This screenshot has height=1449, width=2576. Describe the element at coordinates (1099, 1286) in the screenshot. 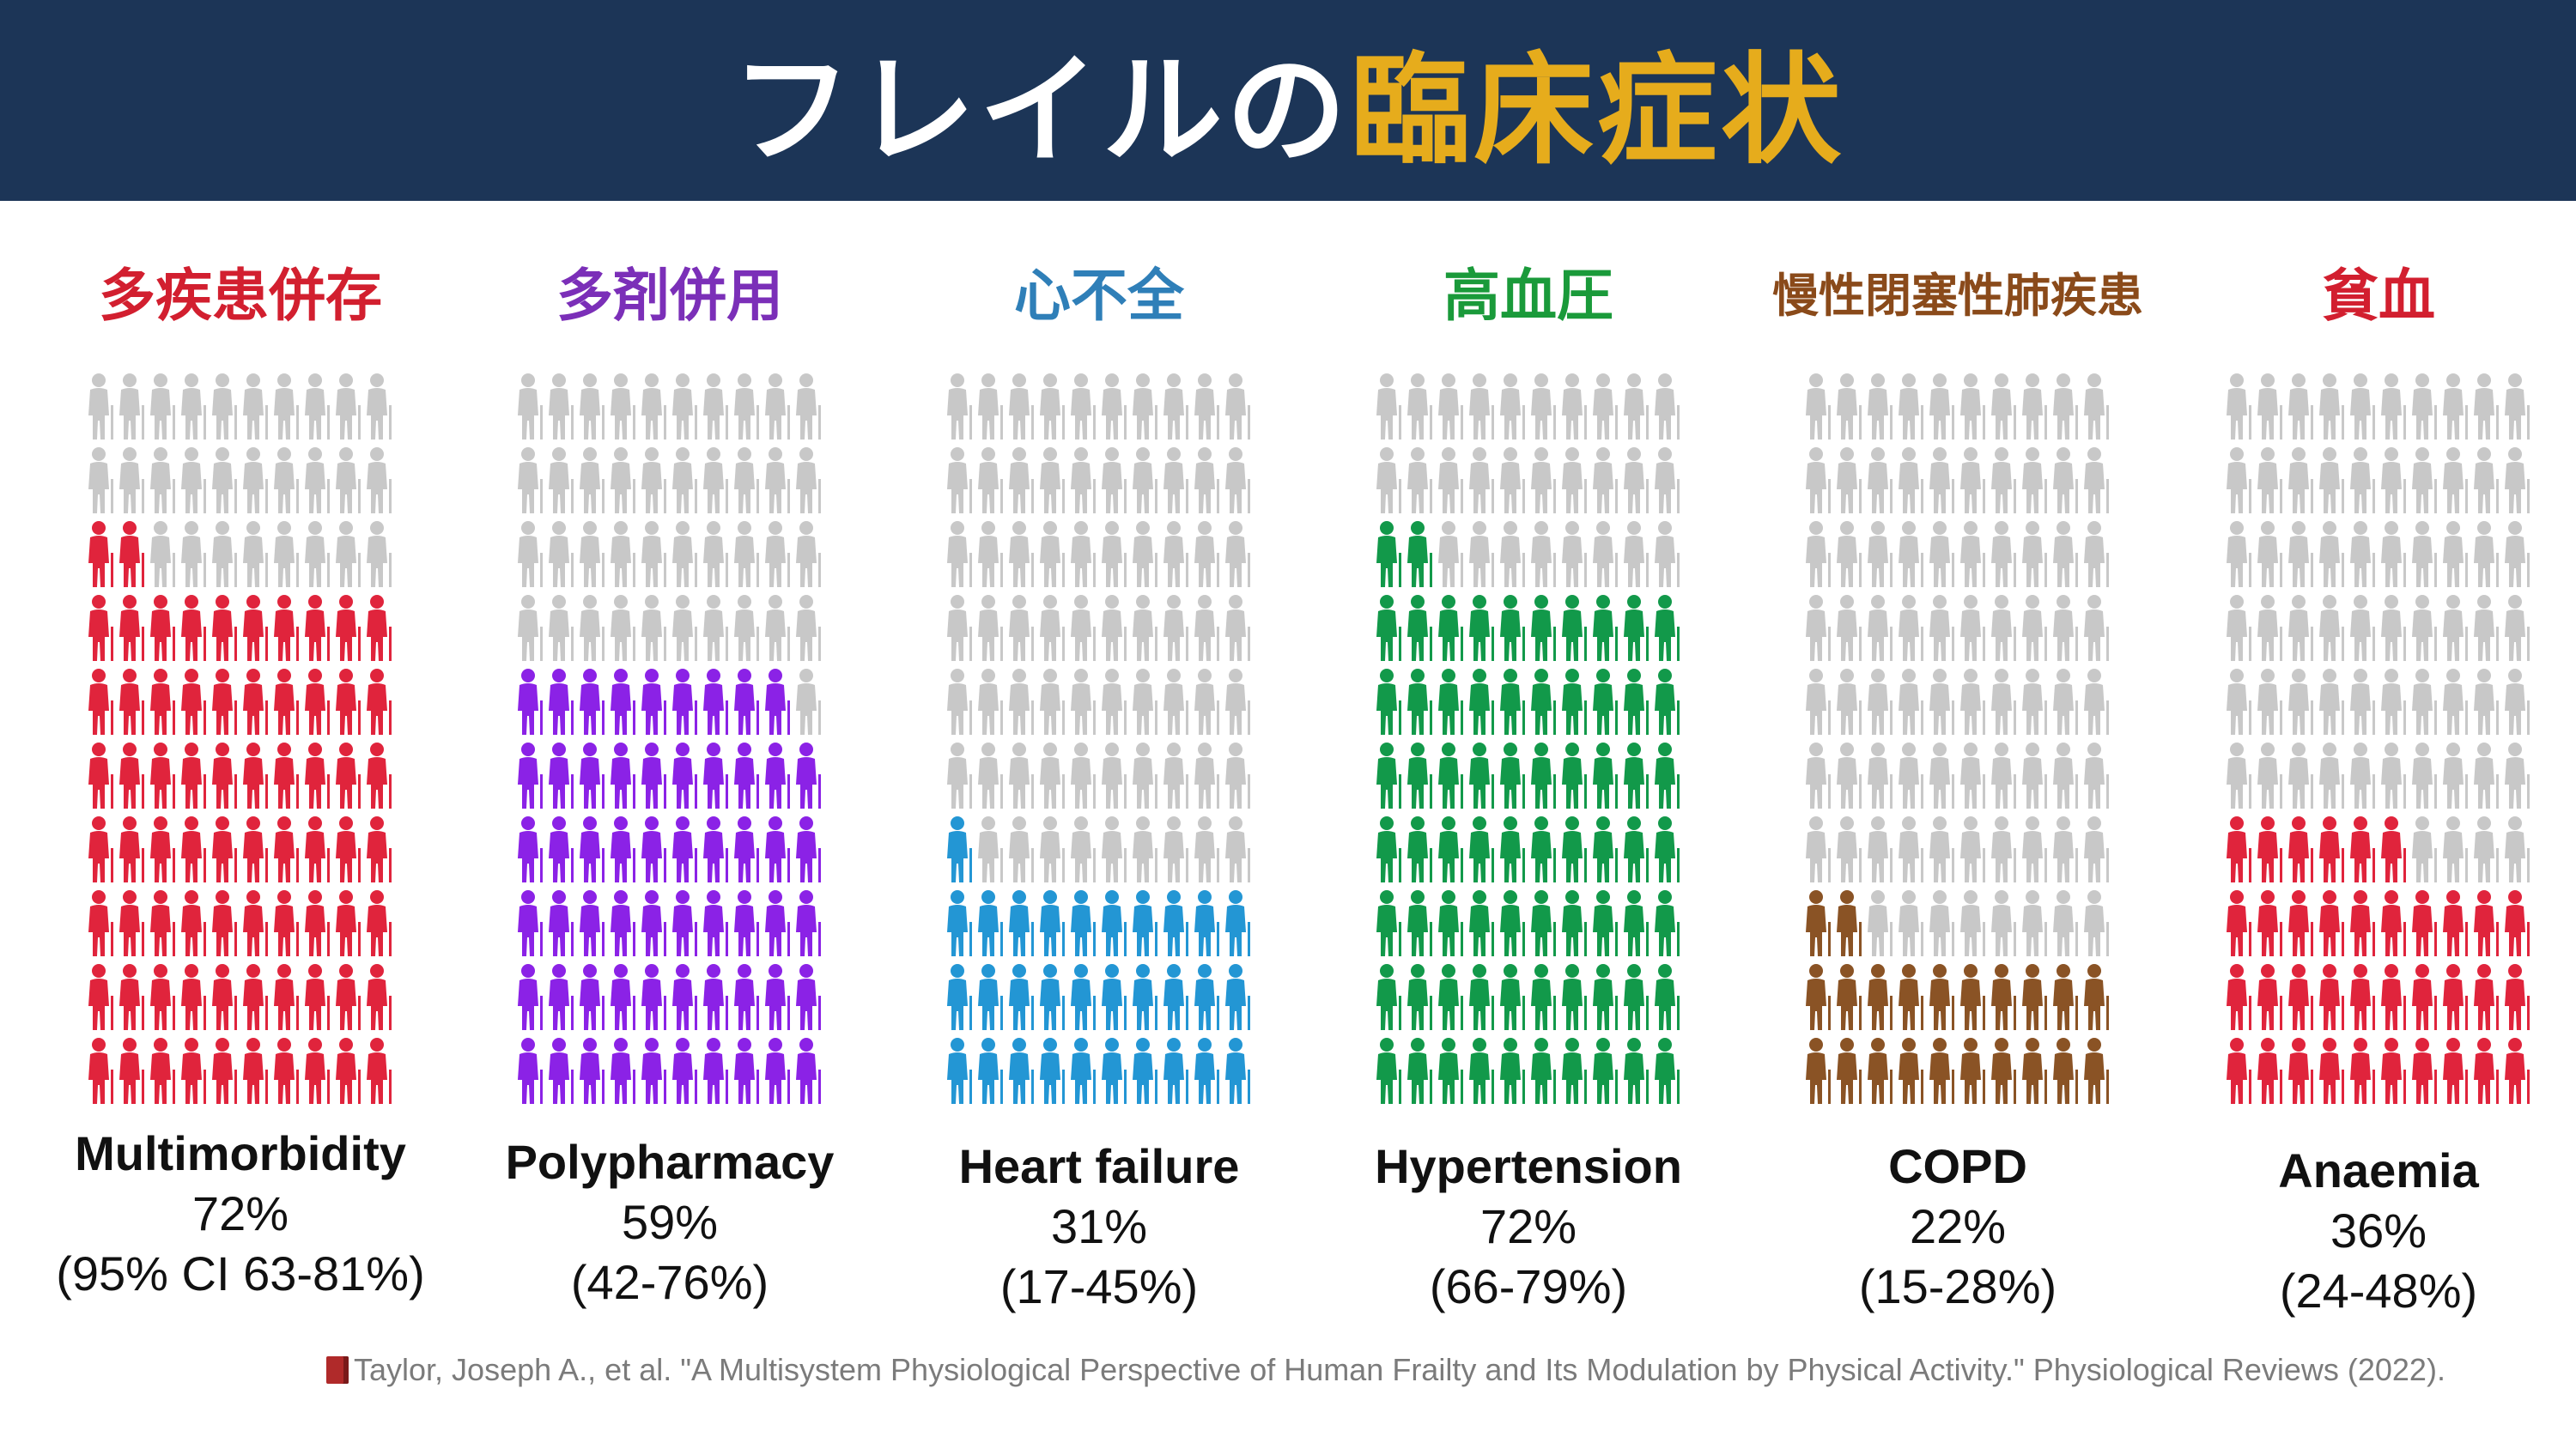

I see `panel-ci: (17-45%)` at that location.